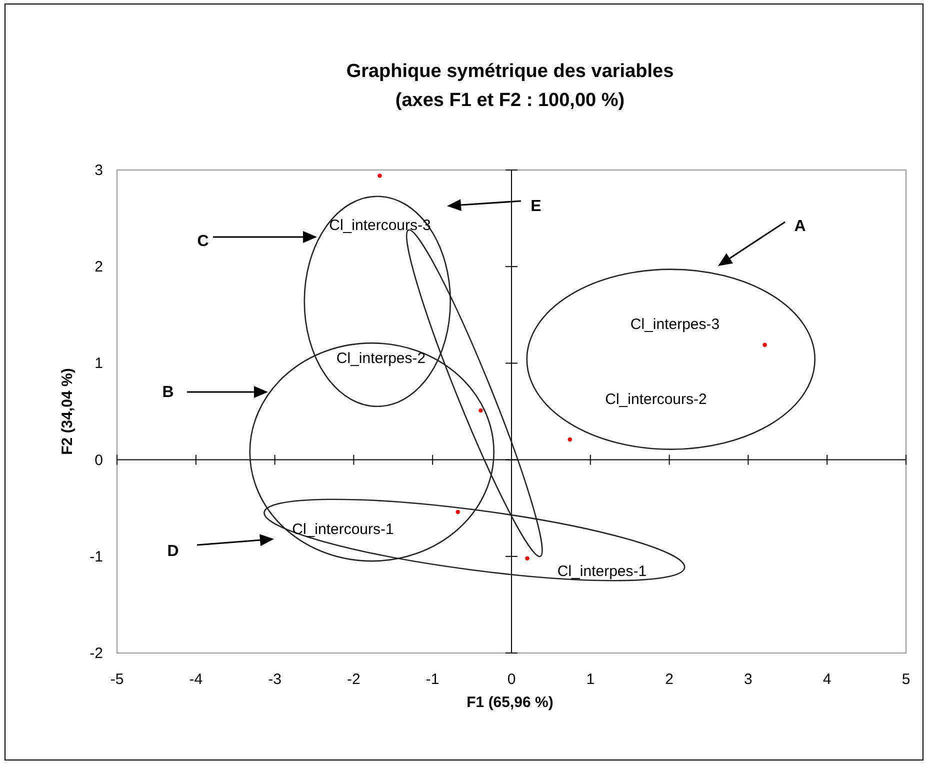 This screenshot has width=931, height=765. Describe the element at coordinates (590, 679) in the screenshot. I see `x-tick-label: 1` at that location.